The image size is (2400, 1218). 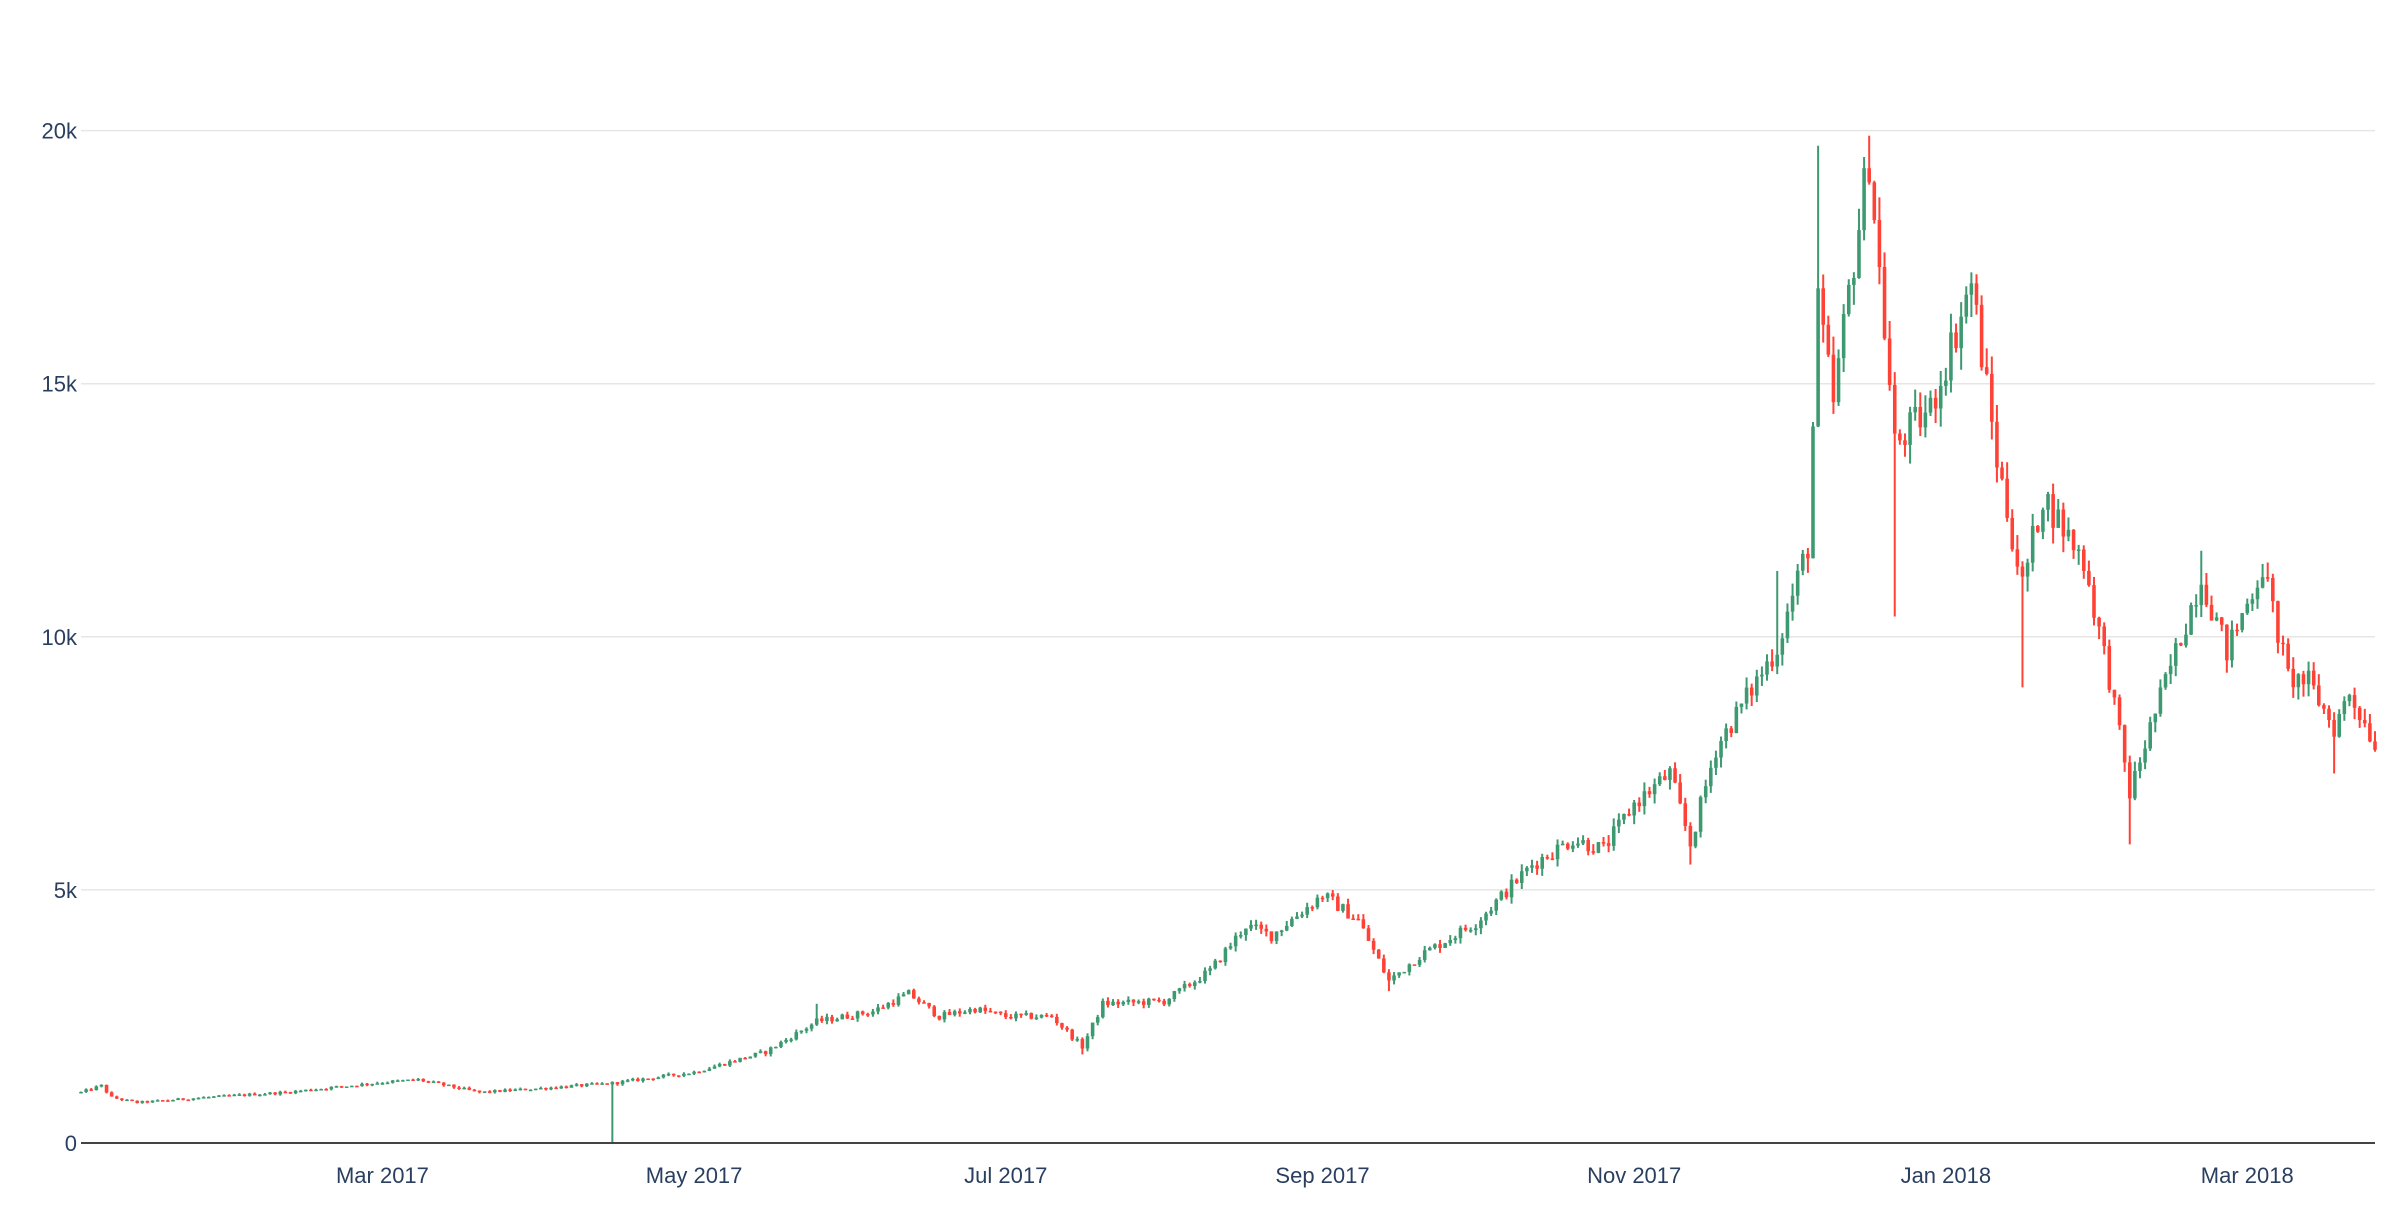 What do you see at coordinates (1634, 1175) in the screenshot?
I see `x-tick-label: Nov 2017` at bounding box center [1634, 1175].